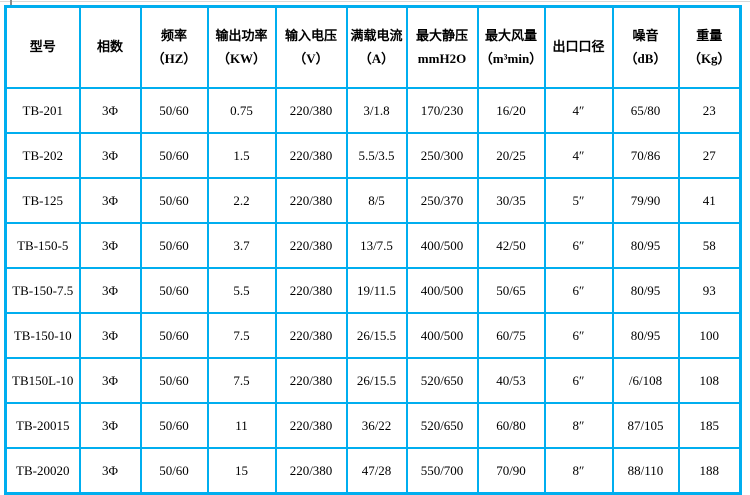  I want to click on cell-outlet-diameter: 4″, so click(578, 155).